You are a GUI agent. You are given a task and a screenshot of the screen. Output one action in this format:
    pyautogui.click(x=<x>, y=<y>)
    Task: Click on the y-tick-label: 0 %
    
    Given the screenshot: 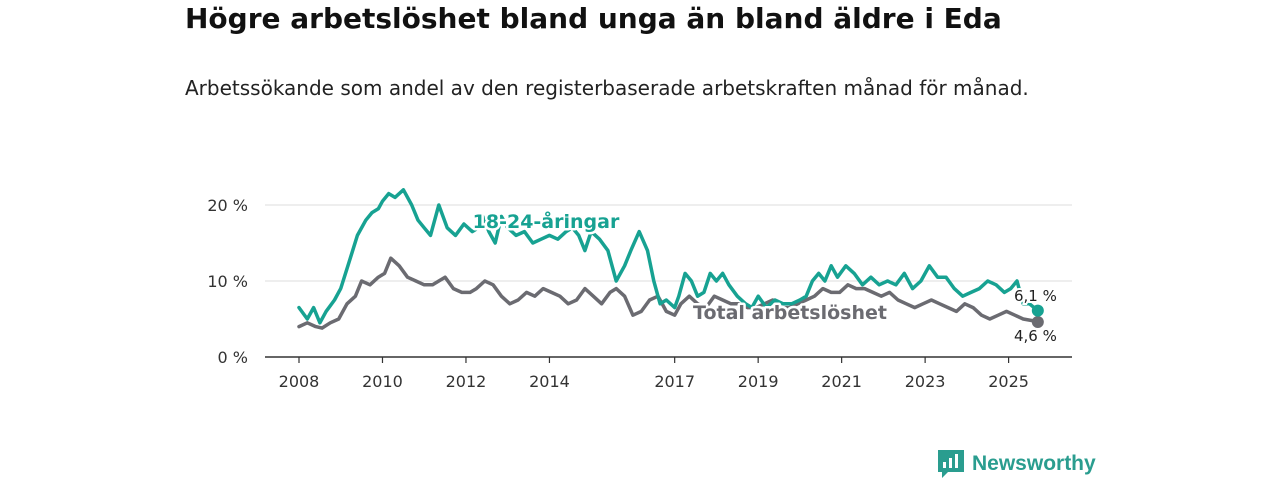 What is the action you would take?
    pyautogui.click(x=233, y=357)
    